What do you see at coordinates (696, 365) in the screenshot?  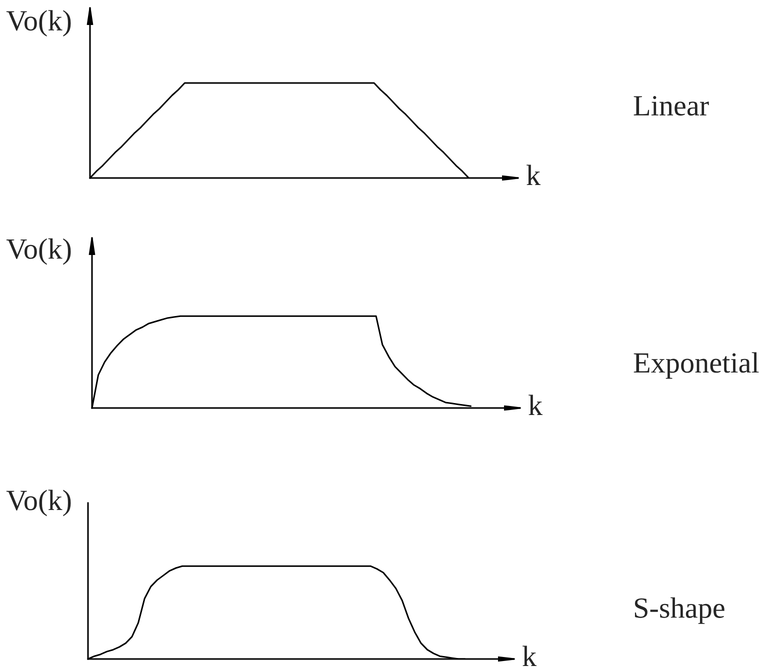 I see `text: Exponetial` at bounding box center [696, 365].